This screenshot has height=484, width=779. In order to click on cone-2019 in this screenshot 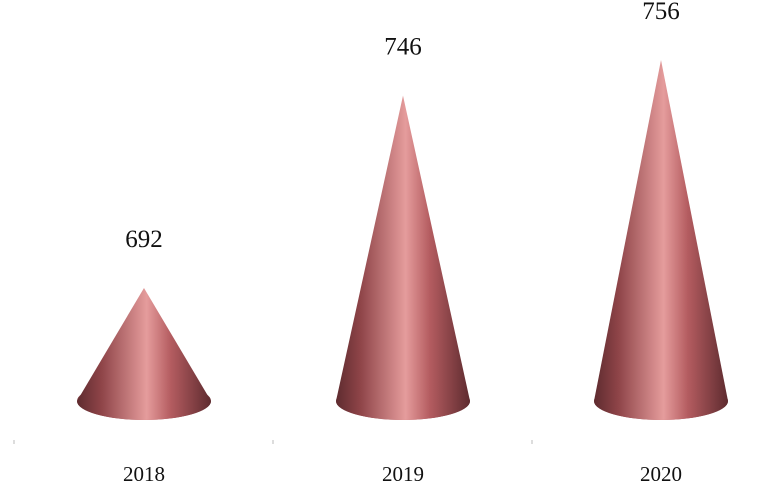, I will do `click(403, 257)`.